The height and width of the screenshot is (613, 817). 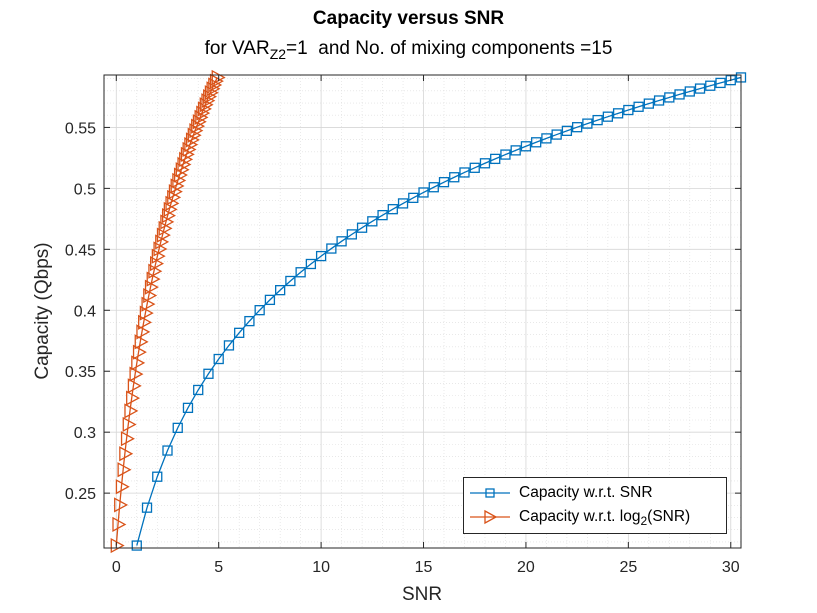 I want to click on x-tick-label: 10, so click(x=321, y=567).